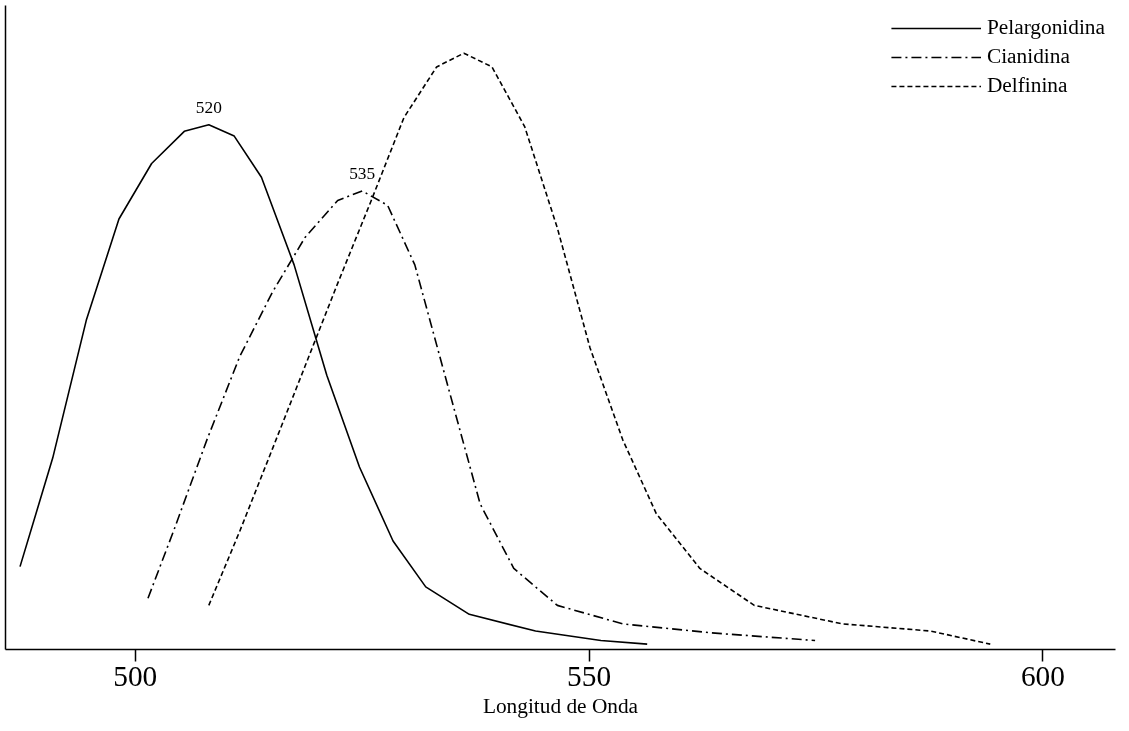  What do you see at coordinates (1027, 85) in the screenshot?
I see `legend-label: Delfinina` at bounding box center [1027, 85].